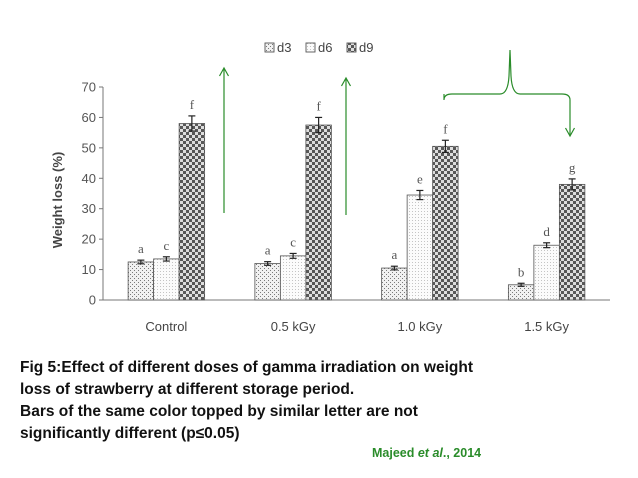 This screenshot has height=478, width=638. What do you see at coordinates (89, 239) in the screenshot?
I see `y-tick-label: 20` at bounding box center [89, 239].